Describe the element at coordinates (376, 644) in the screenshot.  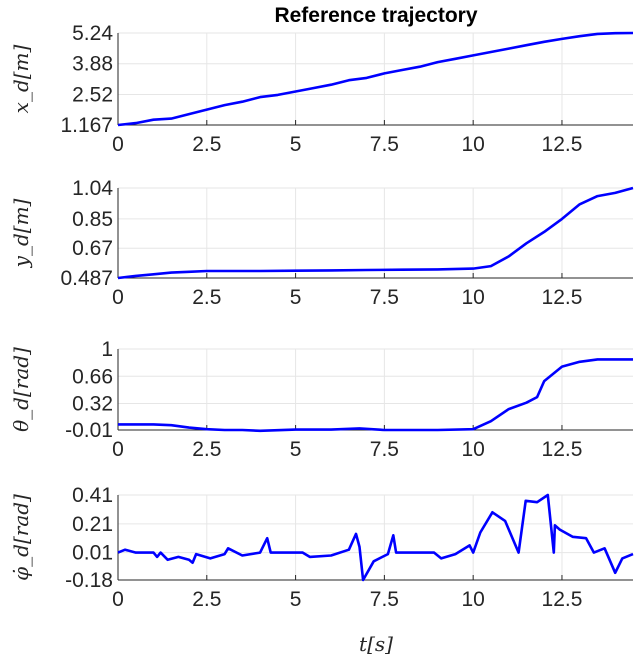
I see `x-axis-label: t[s]` at that location.